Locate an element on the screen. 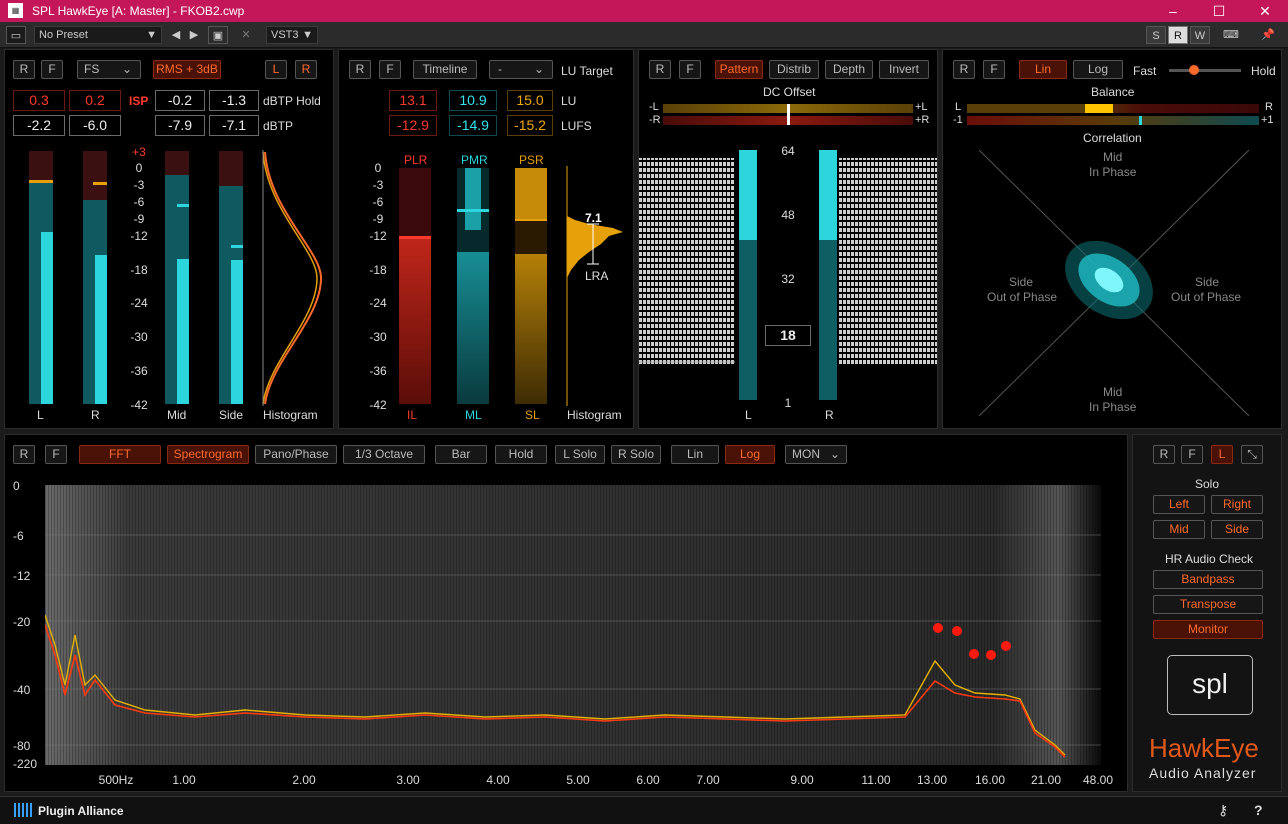 Image resolution: width=1288 pixels, height=824 pixels. w-button: W is located at coordinates (1200, 35).